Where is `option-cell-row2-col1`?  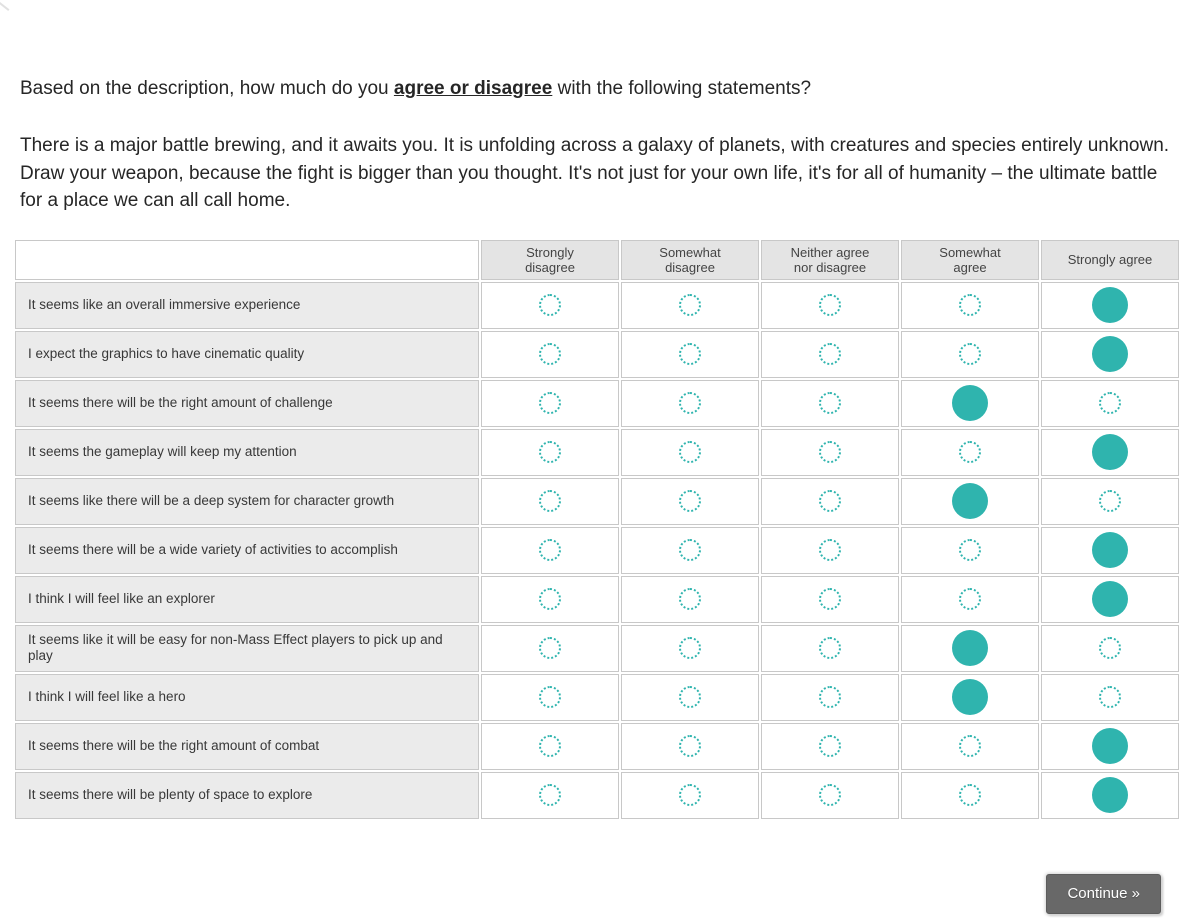
option-cell-row2-col1 is located at coordinates (690, 403).